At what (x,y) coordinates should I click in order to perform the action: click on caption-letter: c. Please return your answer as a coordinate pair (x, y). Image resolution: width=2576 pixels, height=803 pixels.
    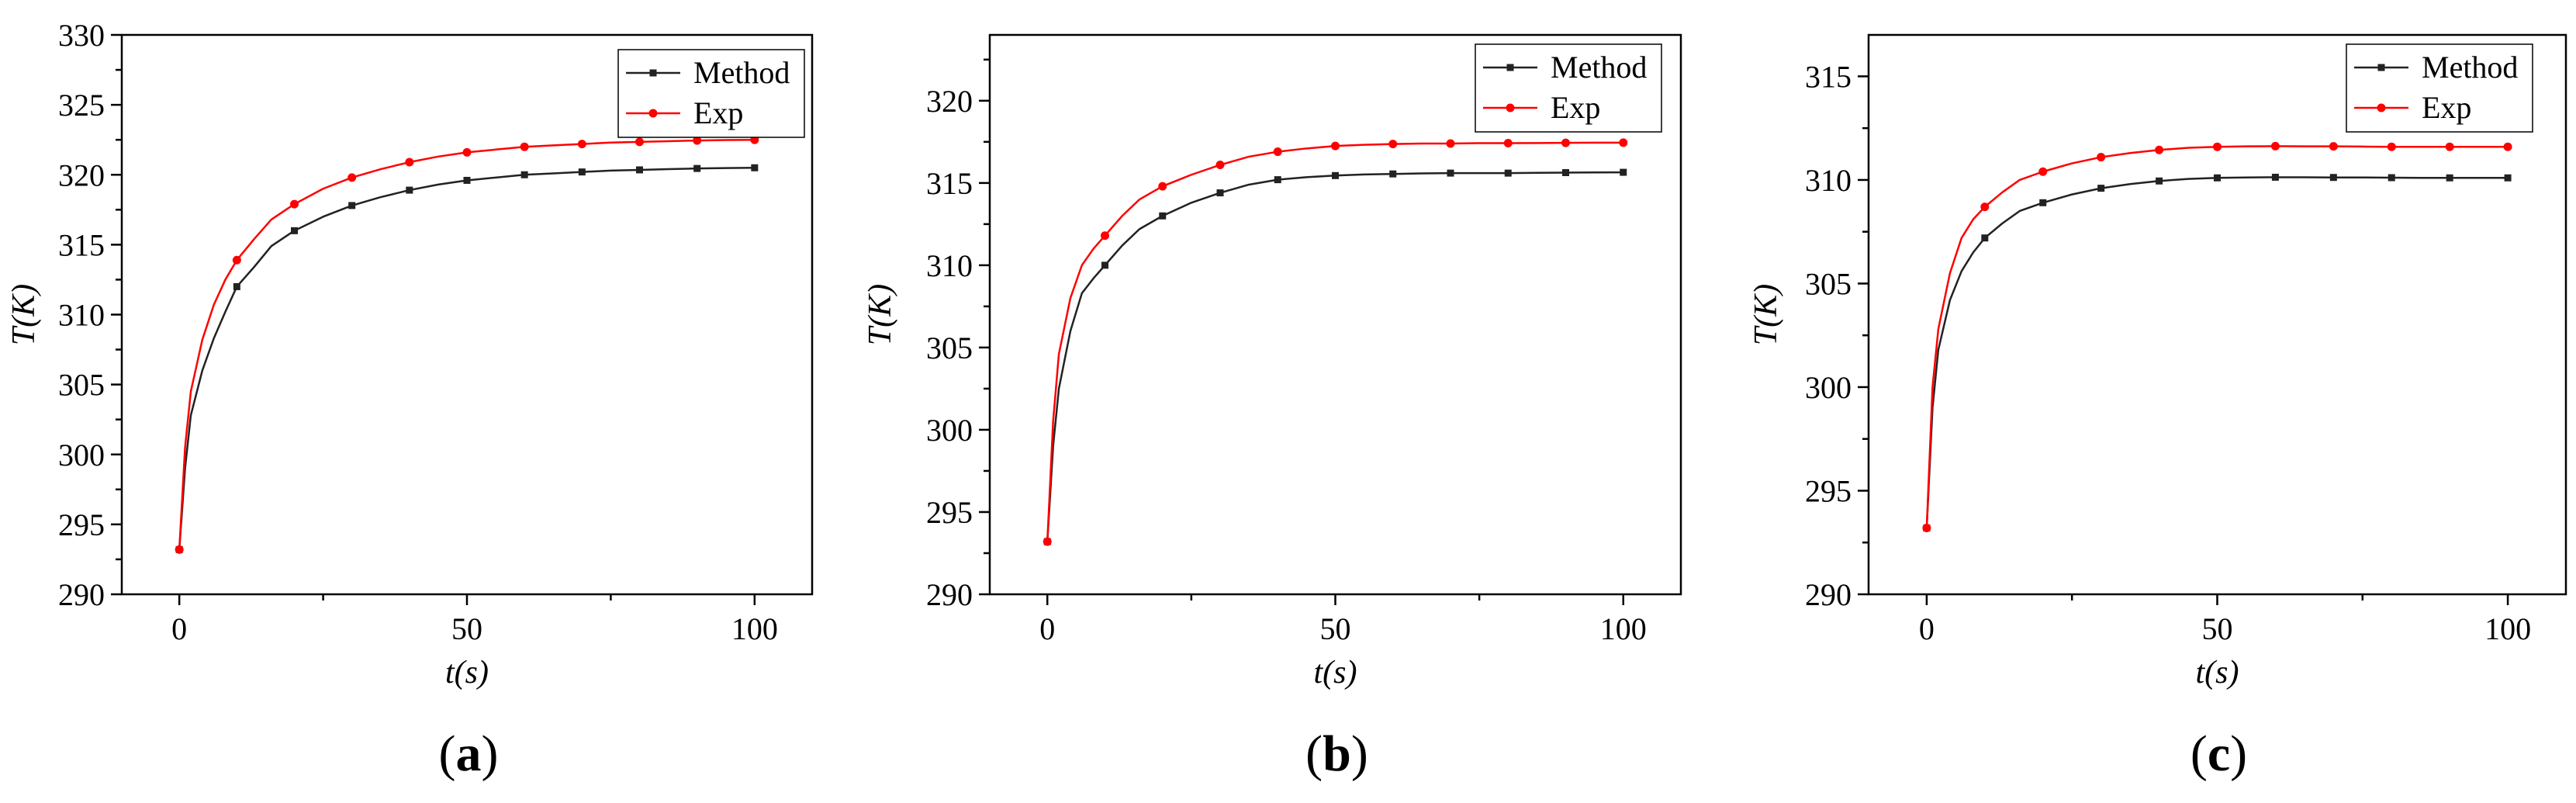
    Looking at the image, I should click on (2219, 754).